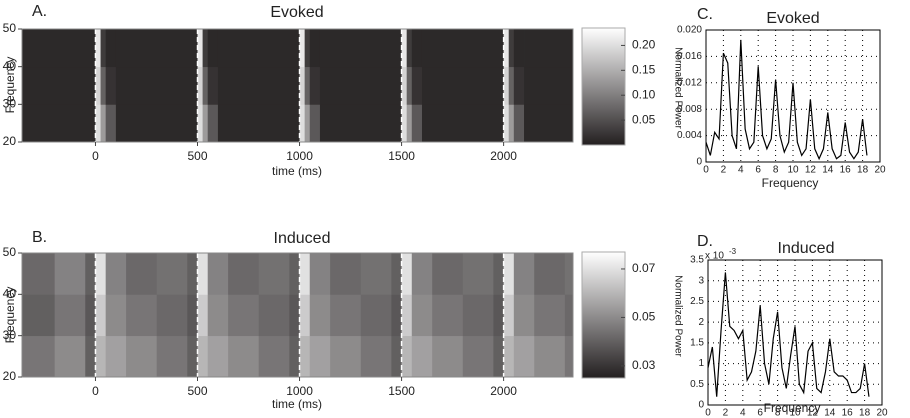 The image size is (910, 418). What do you see at coordinates (689, 30) in the screenshot?
I see `y-tick-label: 0.020` at bounding box center [689, 30].